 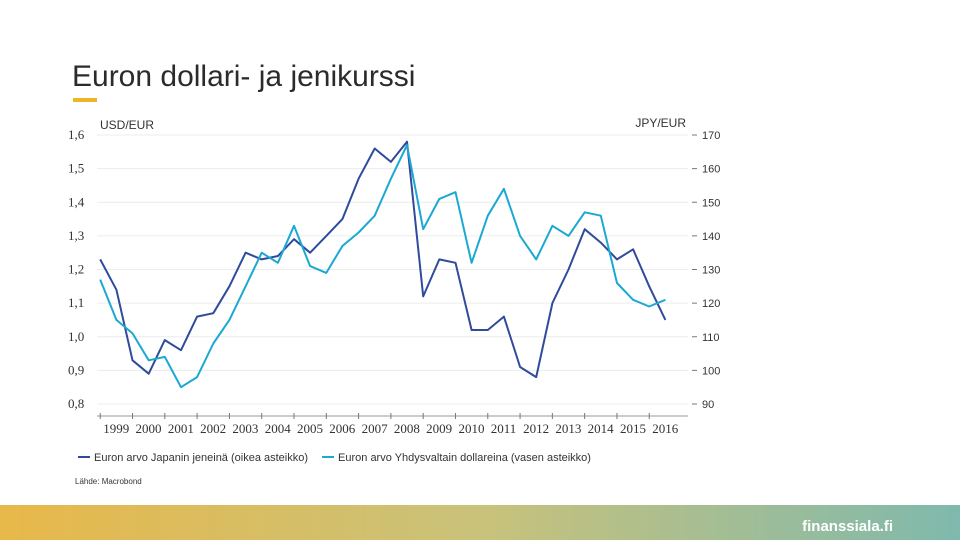 I want to click on source: Lähde: Macrobond, so click(x=108, y=481).